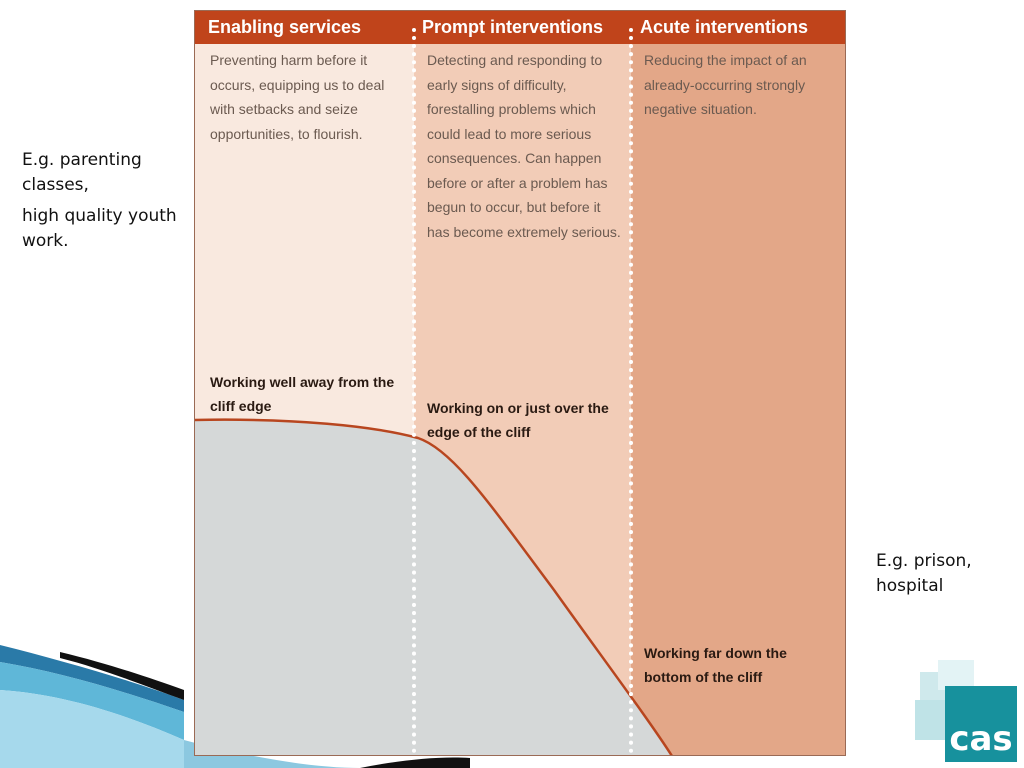 The height and width of the screenshot is (768, 1024). Describe the element at coordinates (414, 38) in the screenshot. I see `header-divider-dot-1b` at that location.